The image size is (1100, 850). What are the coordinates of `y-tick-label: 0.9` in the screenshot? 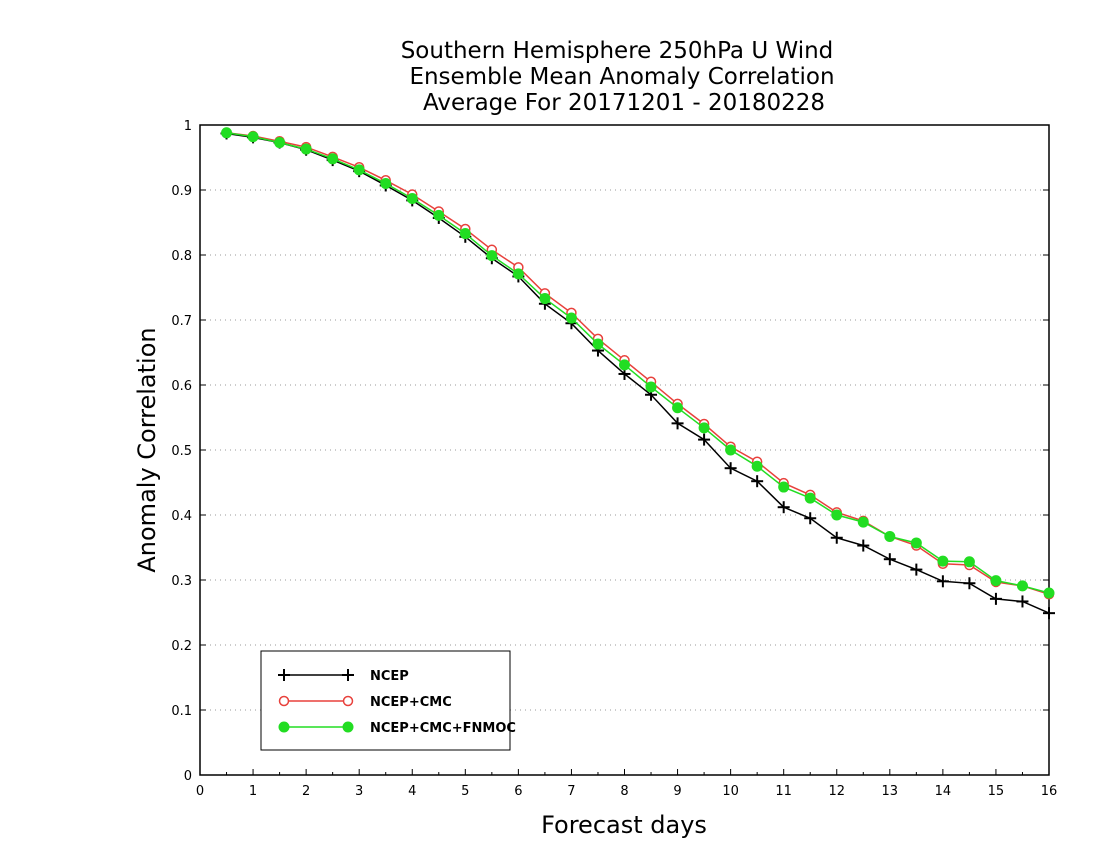 It's located at (181, 191).